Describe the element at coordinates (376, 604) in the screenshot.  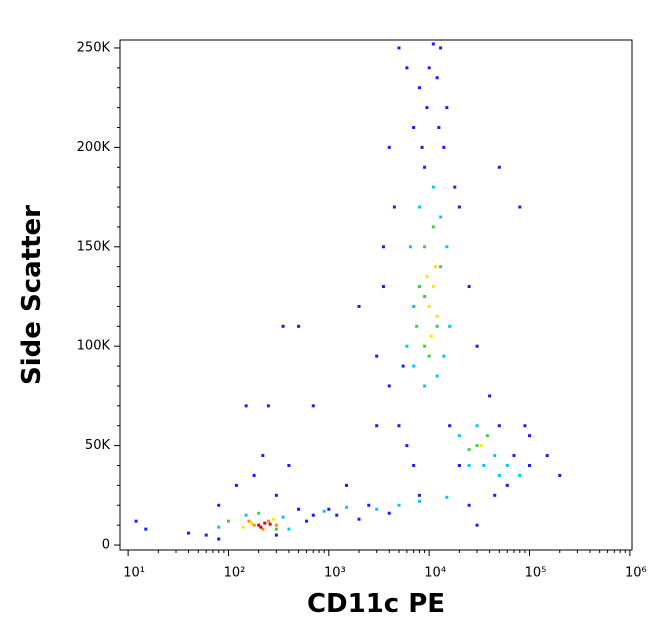
I see `x-axis-title: CD11c PE` at that location.